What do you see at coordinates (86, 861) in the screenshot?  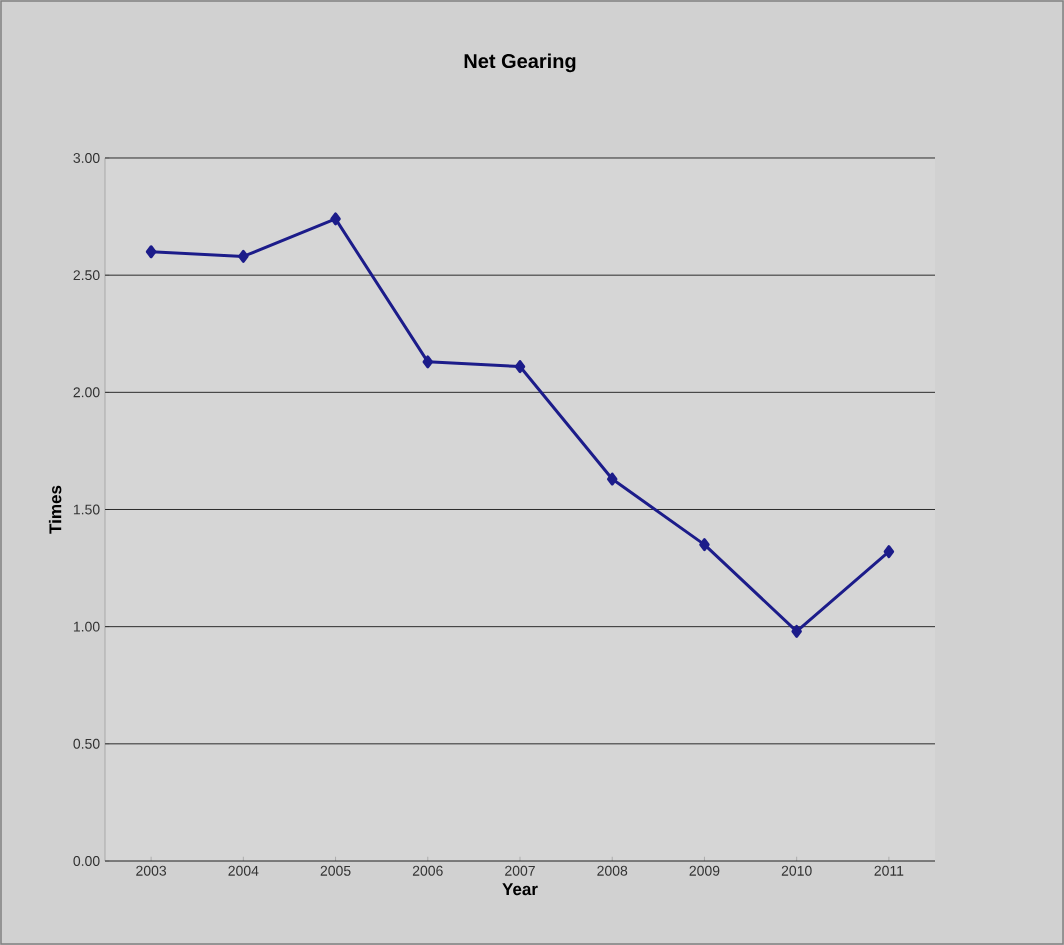 I see `y-tick-label: 0.00` at bounding box center [86, 861].